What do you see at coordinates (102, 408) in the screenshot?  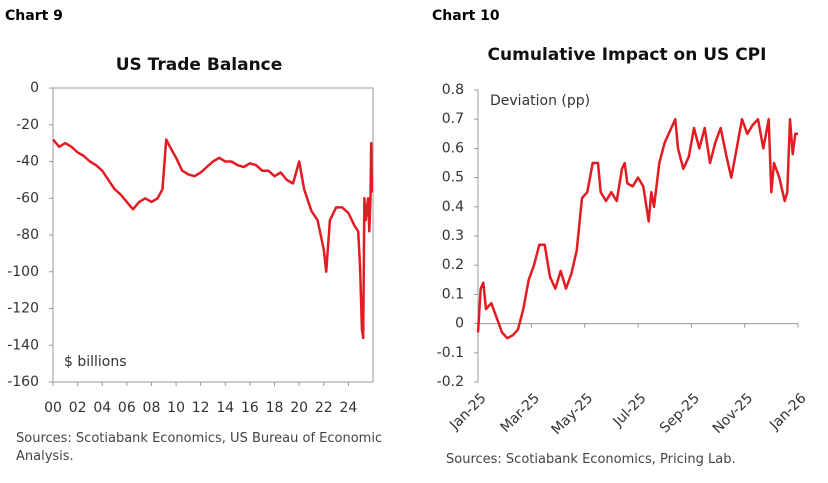 I see `x-tick-label: 04` at bounding box center [102, 408].